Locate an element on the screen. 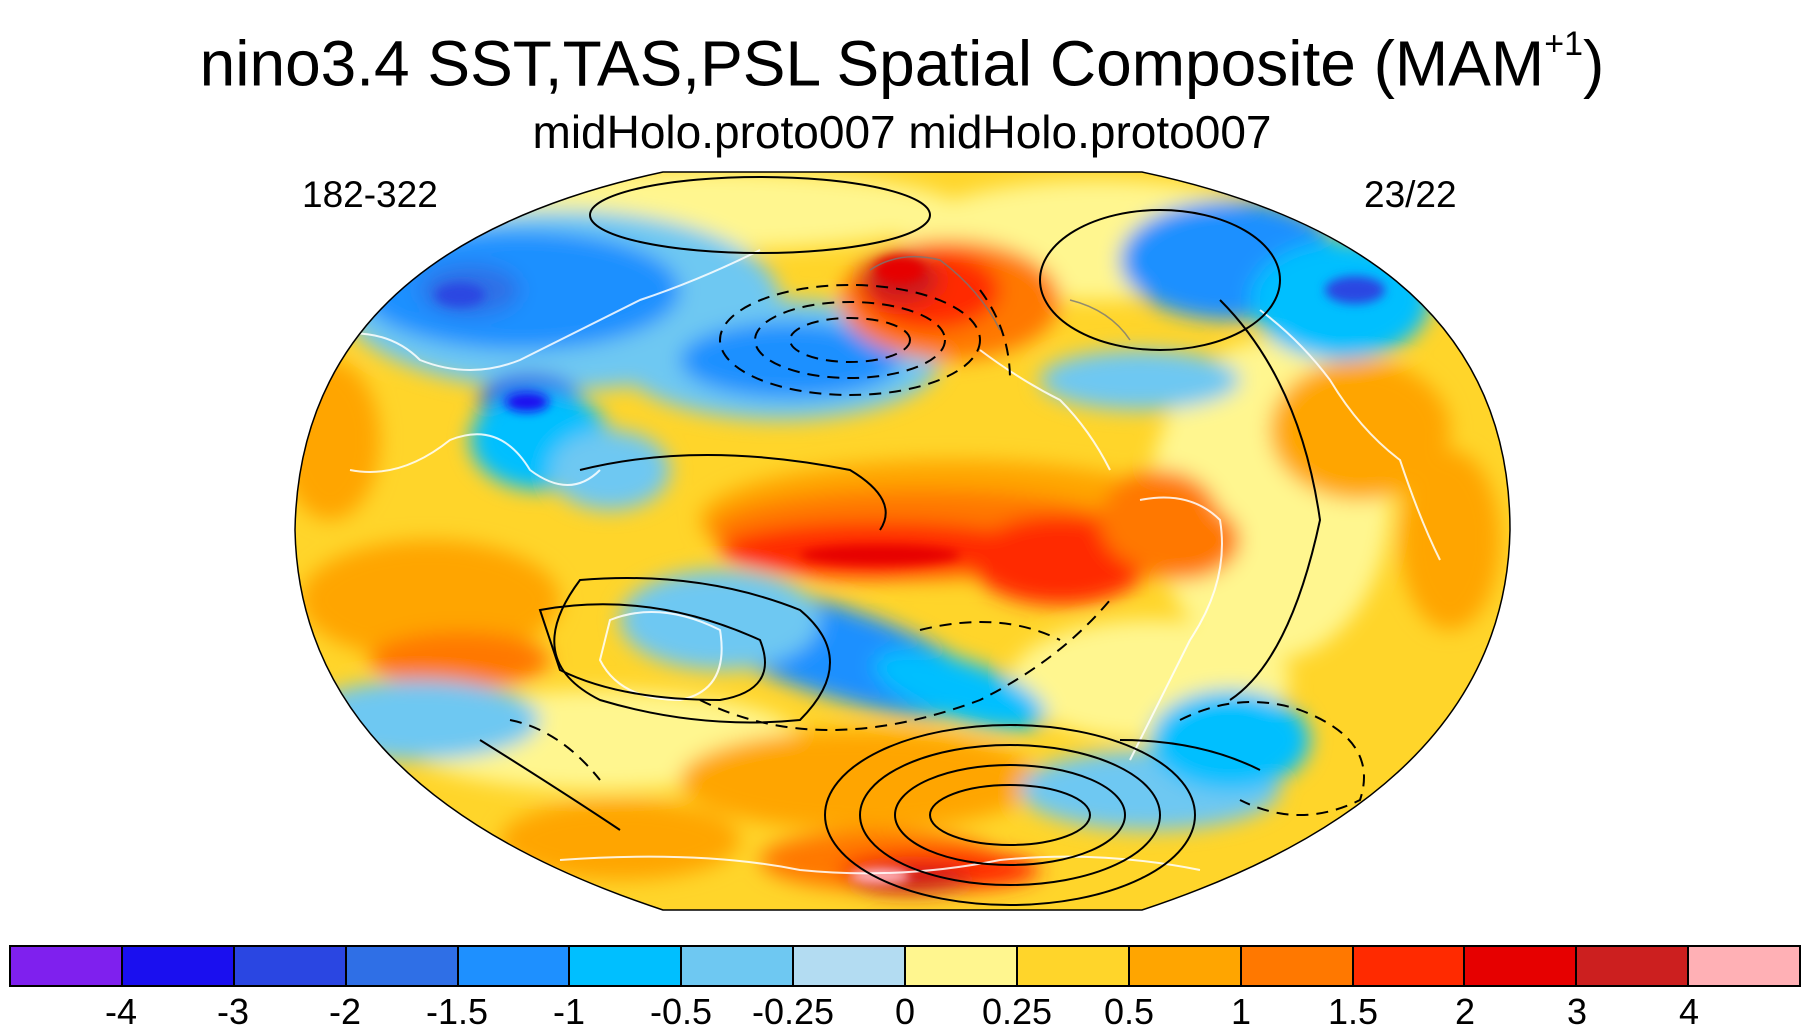 This screenshot has width=1804, height=1034. colorbar-tick-label: 0.25 is located at coordinates (1017, 1011).